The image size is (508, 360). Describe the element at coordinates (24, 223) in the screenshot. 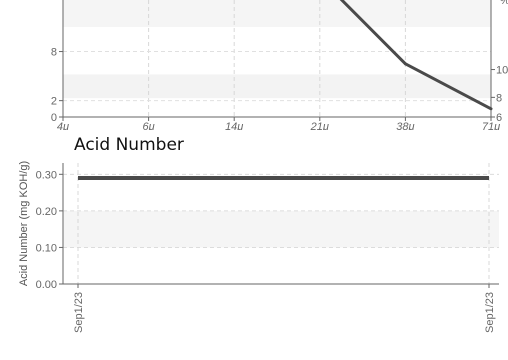

I see `chart2-y-axis-title: Acid Number (mg KOH/g)` at that location.